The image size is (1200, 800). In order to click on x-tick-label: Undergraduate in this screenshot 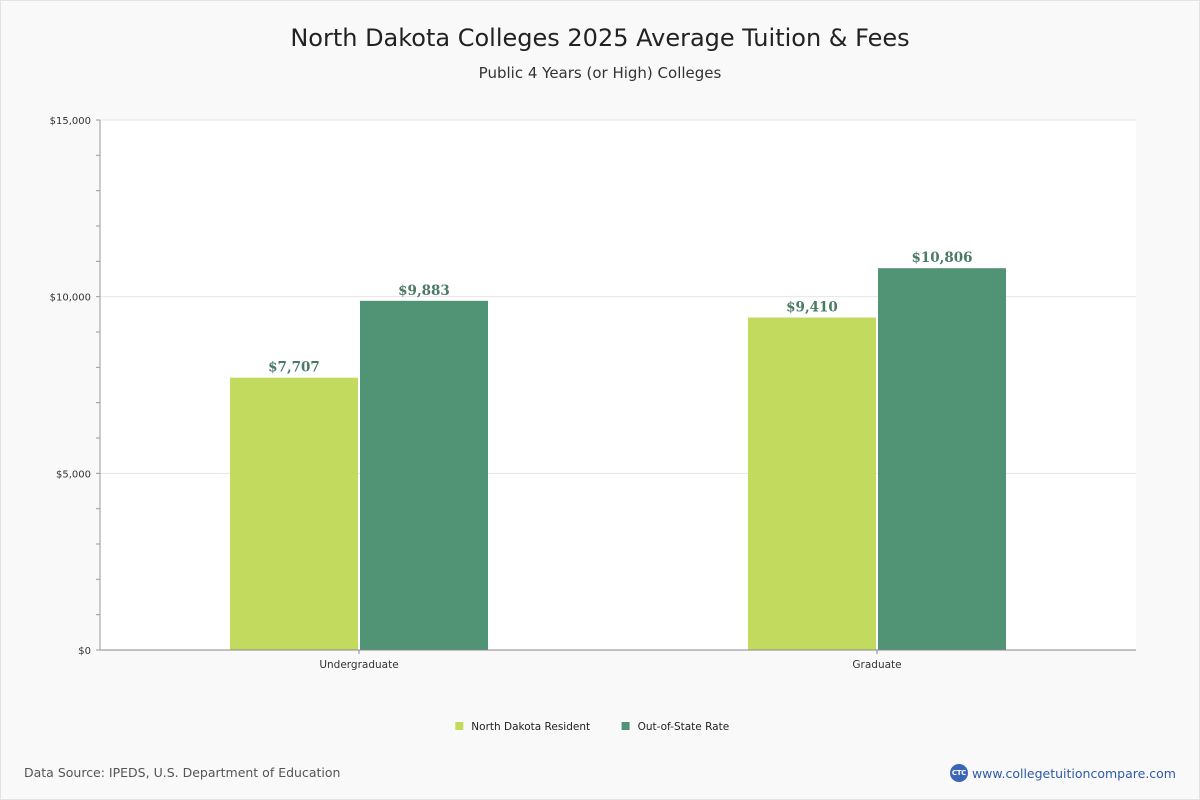, I will do `click(358, 665)`.